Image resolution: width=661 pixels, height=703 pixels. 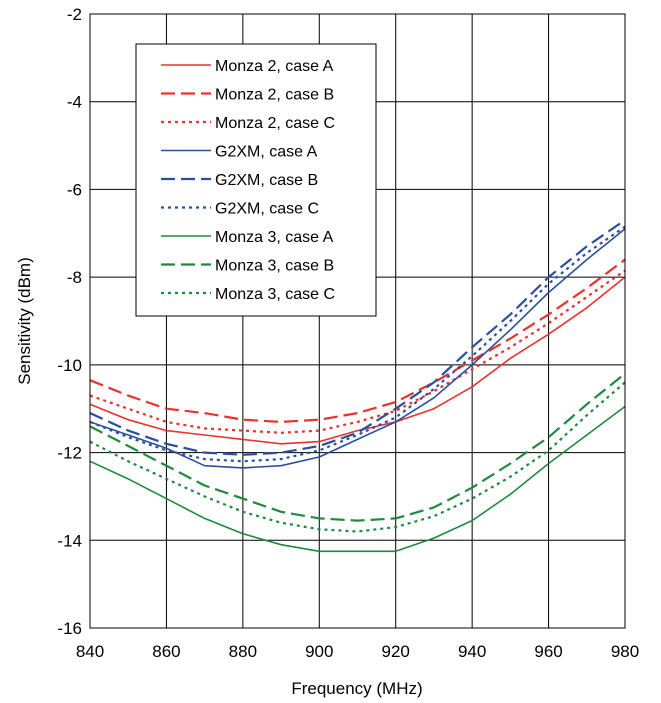 What do you see at coordinates (357, 651) in the screenshot?
I see `x-tick-labels: 840 860 880 900 920 940 960 980` at bounding box center [357, 651].